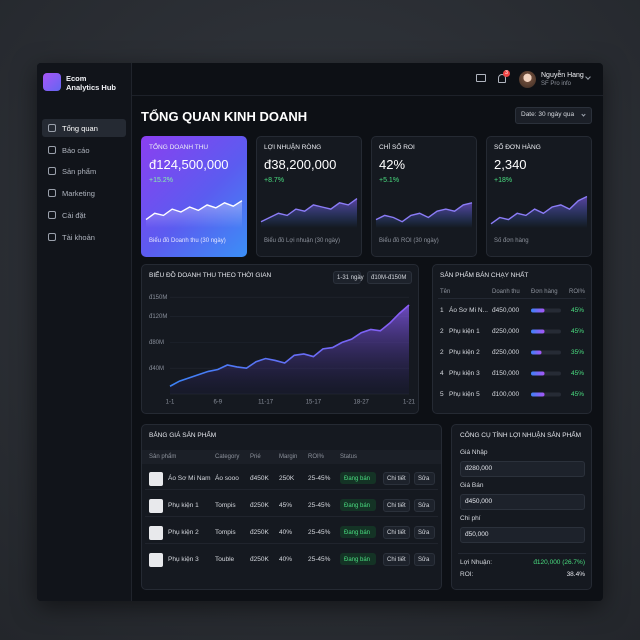 Image resolution: width=640 pixels, height=640 pixels. I want to click on value-label: 35%, so click(578, 352).